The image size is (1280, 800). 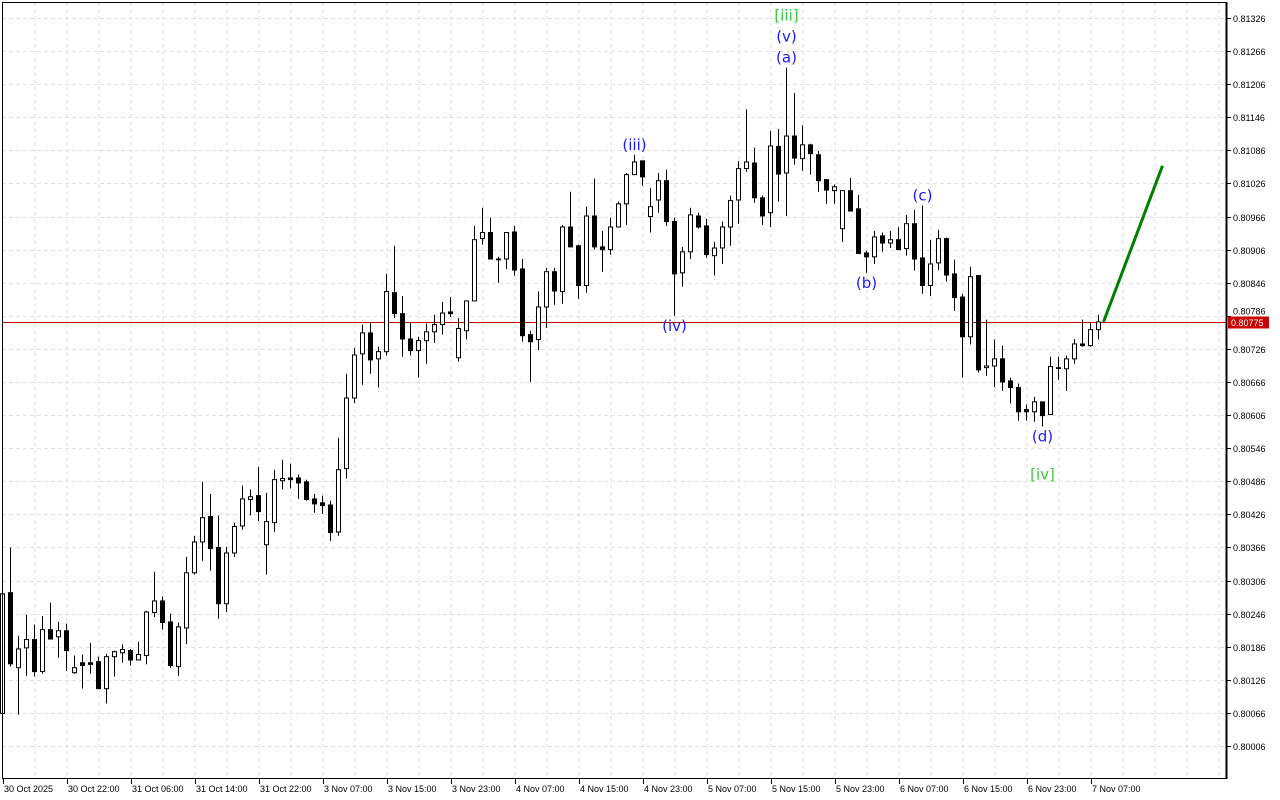 What do you see at coordinates (1249, 548) in the screenshot?
I see `y-tick-label: 0.80366` at bounding box center [1249, 548].